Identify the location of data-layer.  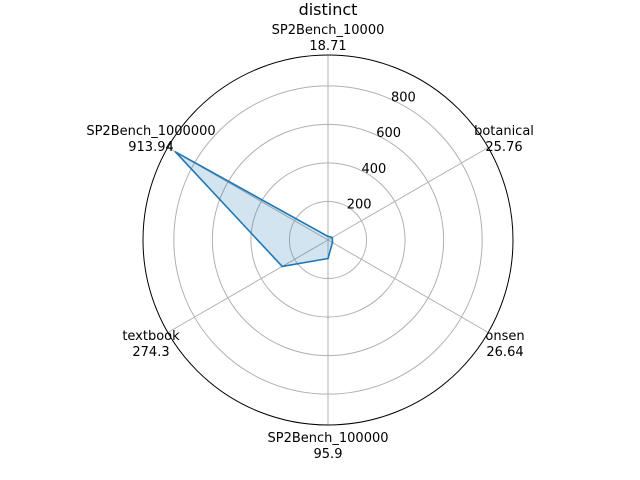
(254, 209).